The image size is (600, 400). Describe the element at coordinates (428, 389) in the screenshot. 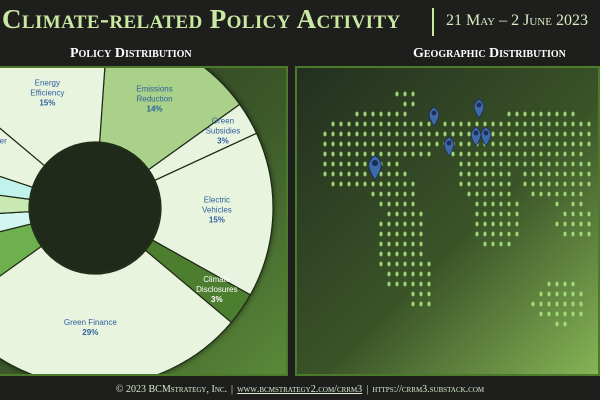

I see `substack-link: https://crrm3.substack.com` at that location.